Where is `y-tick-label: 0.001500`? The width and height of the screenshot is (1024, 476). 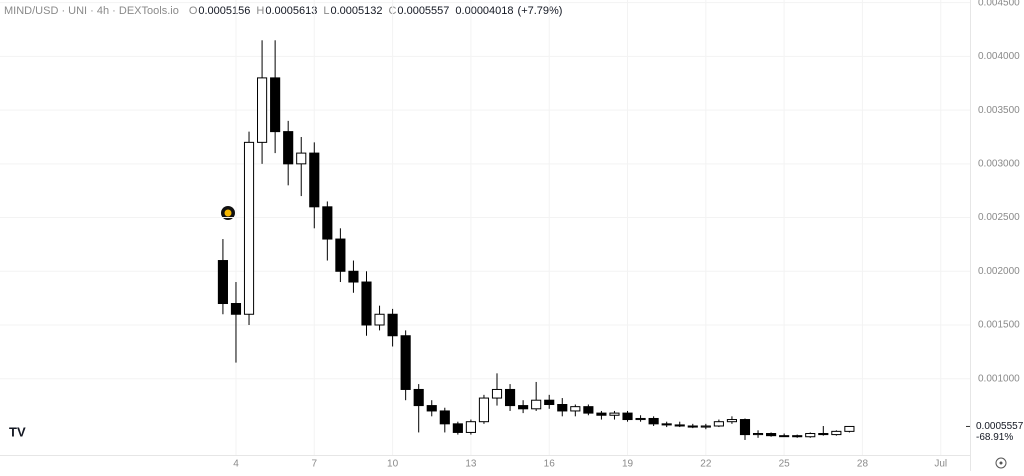 y-tick-label: 0.001500 is located at coordinates (999, 325).